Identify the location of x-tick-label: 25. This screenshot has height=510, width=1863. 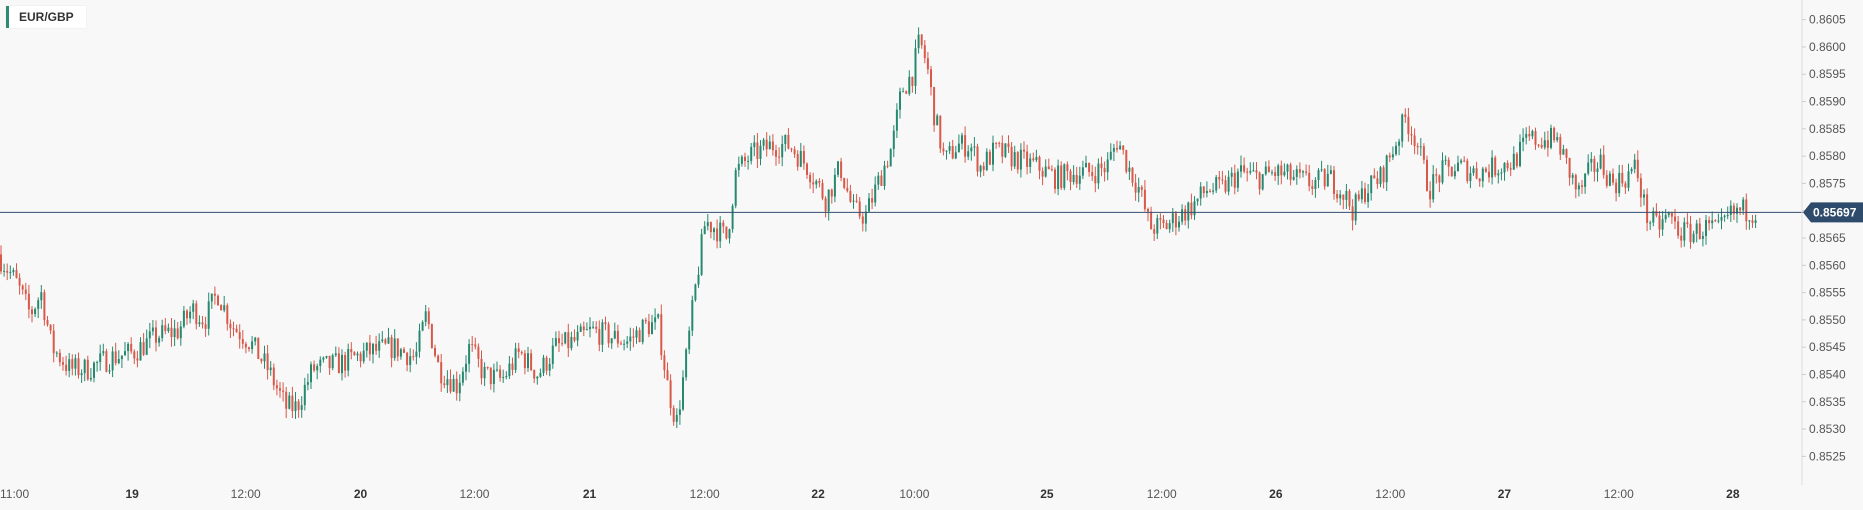
(1047, 494).